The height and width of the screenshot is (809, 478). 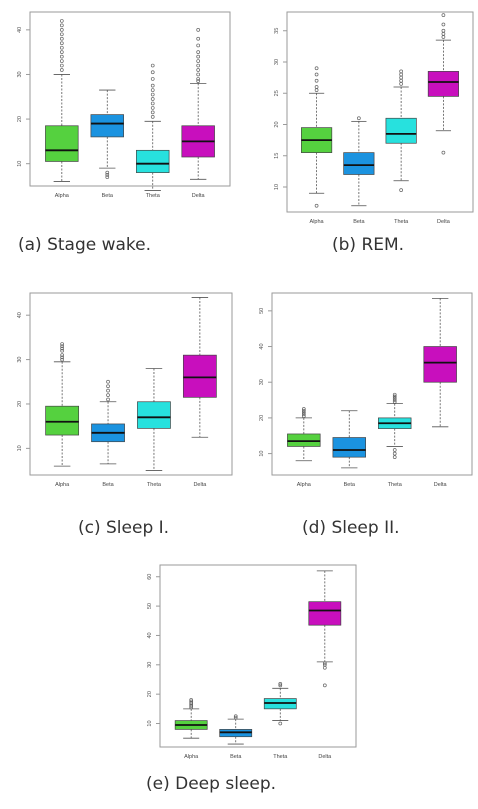 What do you see at coordinates (252, 662) in the screenshot?
I see `boxplot-chart: 10 20 30 40 50 60 Alpha Beta Theta Delta` at bounding box center [252, 662].